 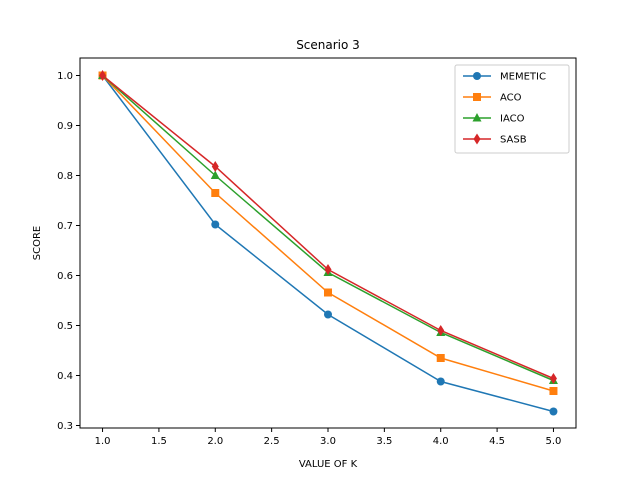 What do you see at coordinates (65, 76) in the screenshot?
I see `y-tick-label: 1.0` at bounding box center [65, 76].